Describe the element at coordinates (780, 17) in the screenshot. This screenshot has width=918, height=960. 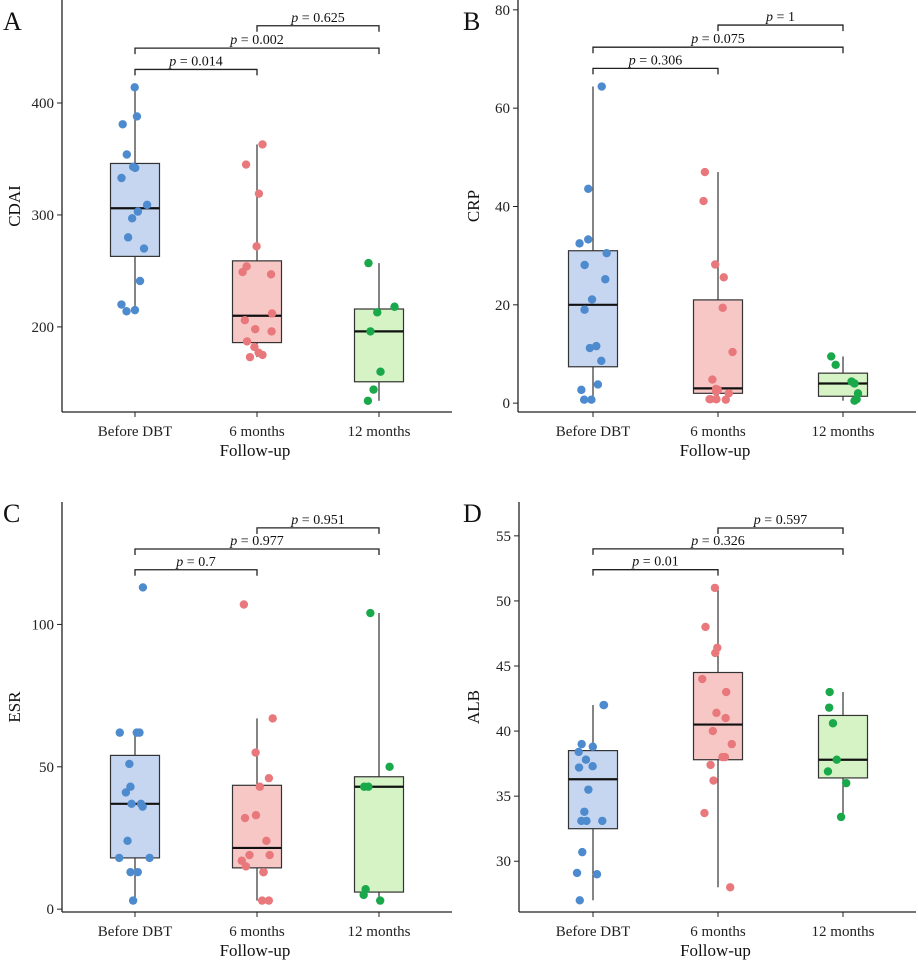
I see `p-value-label: p = 1` at that location.